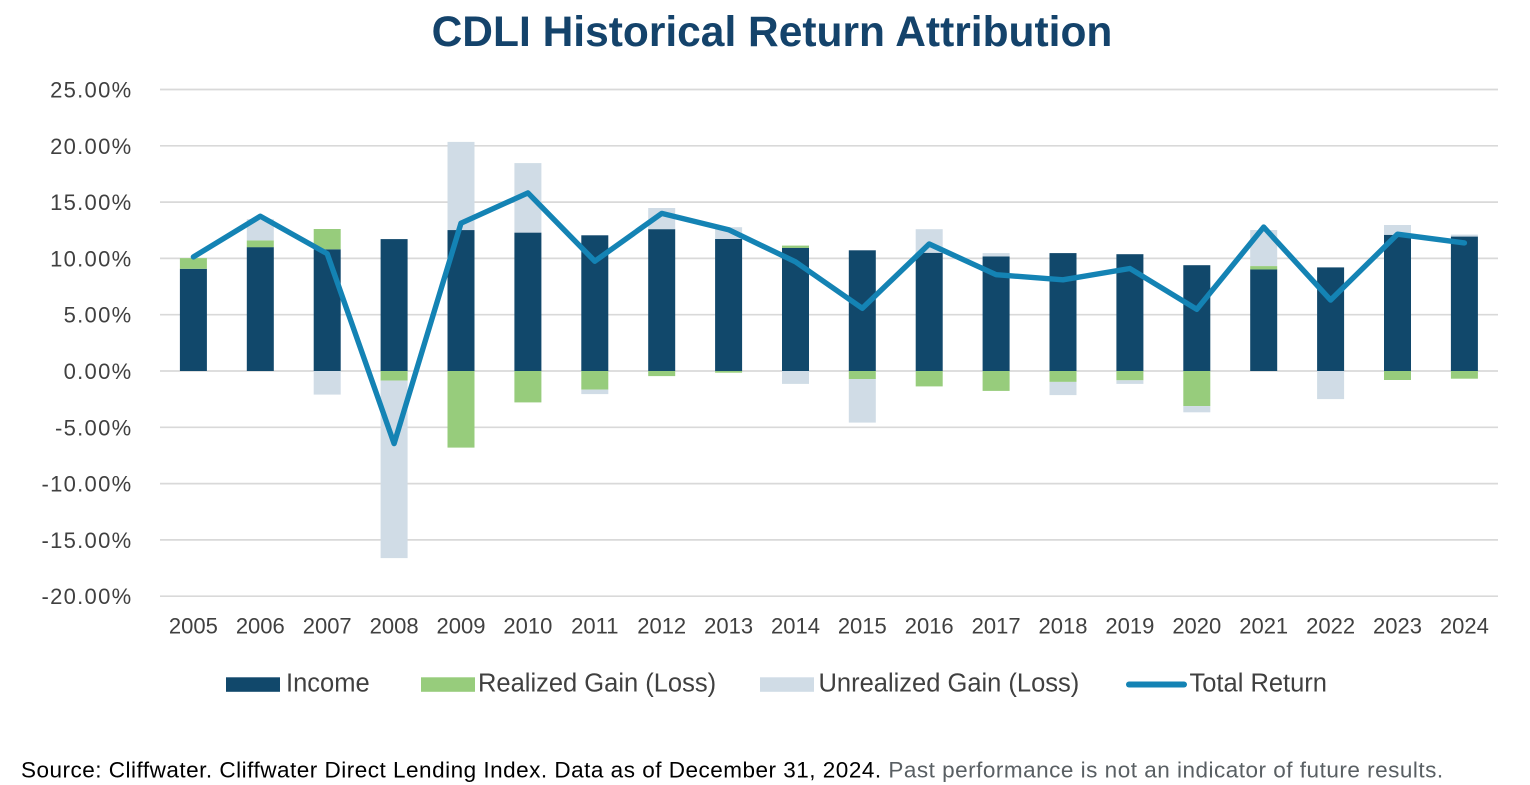 The width and height of the screenshot is (1530, 785). What do you see at coordinates (996, 626) in the screenshot?
I see `svg-text: 2017` at bounding box center [996, 626].